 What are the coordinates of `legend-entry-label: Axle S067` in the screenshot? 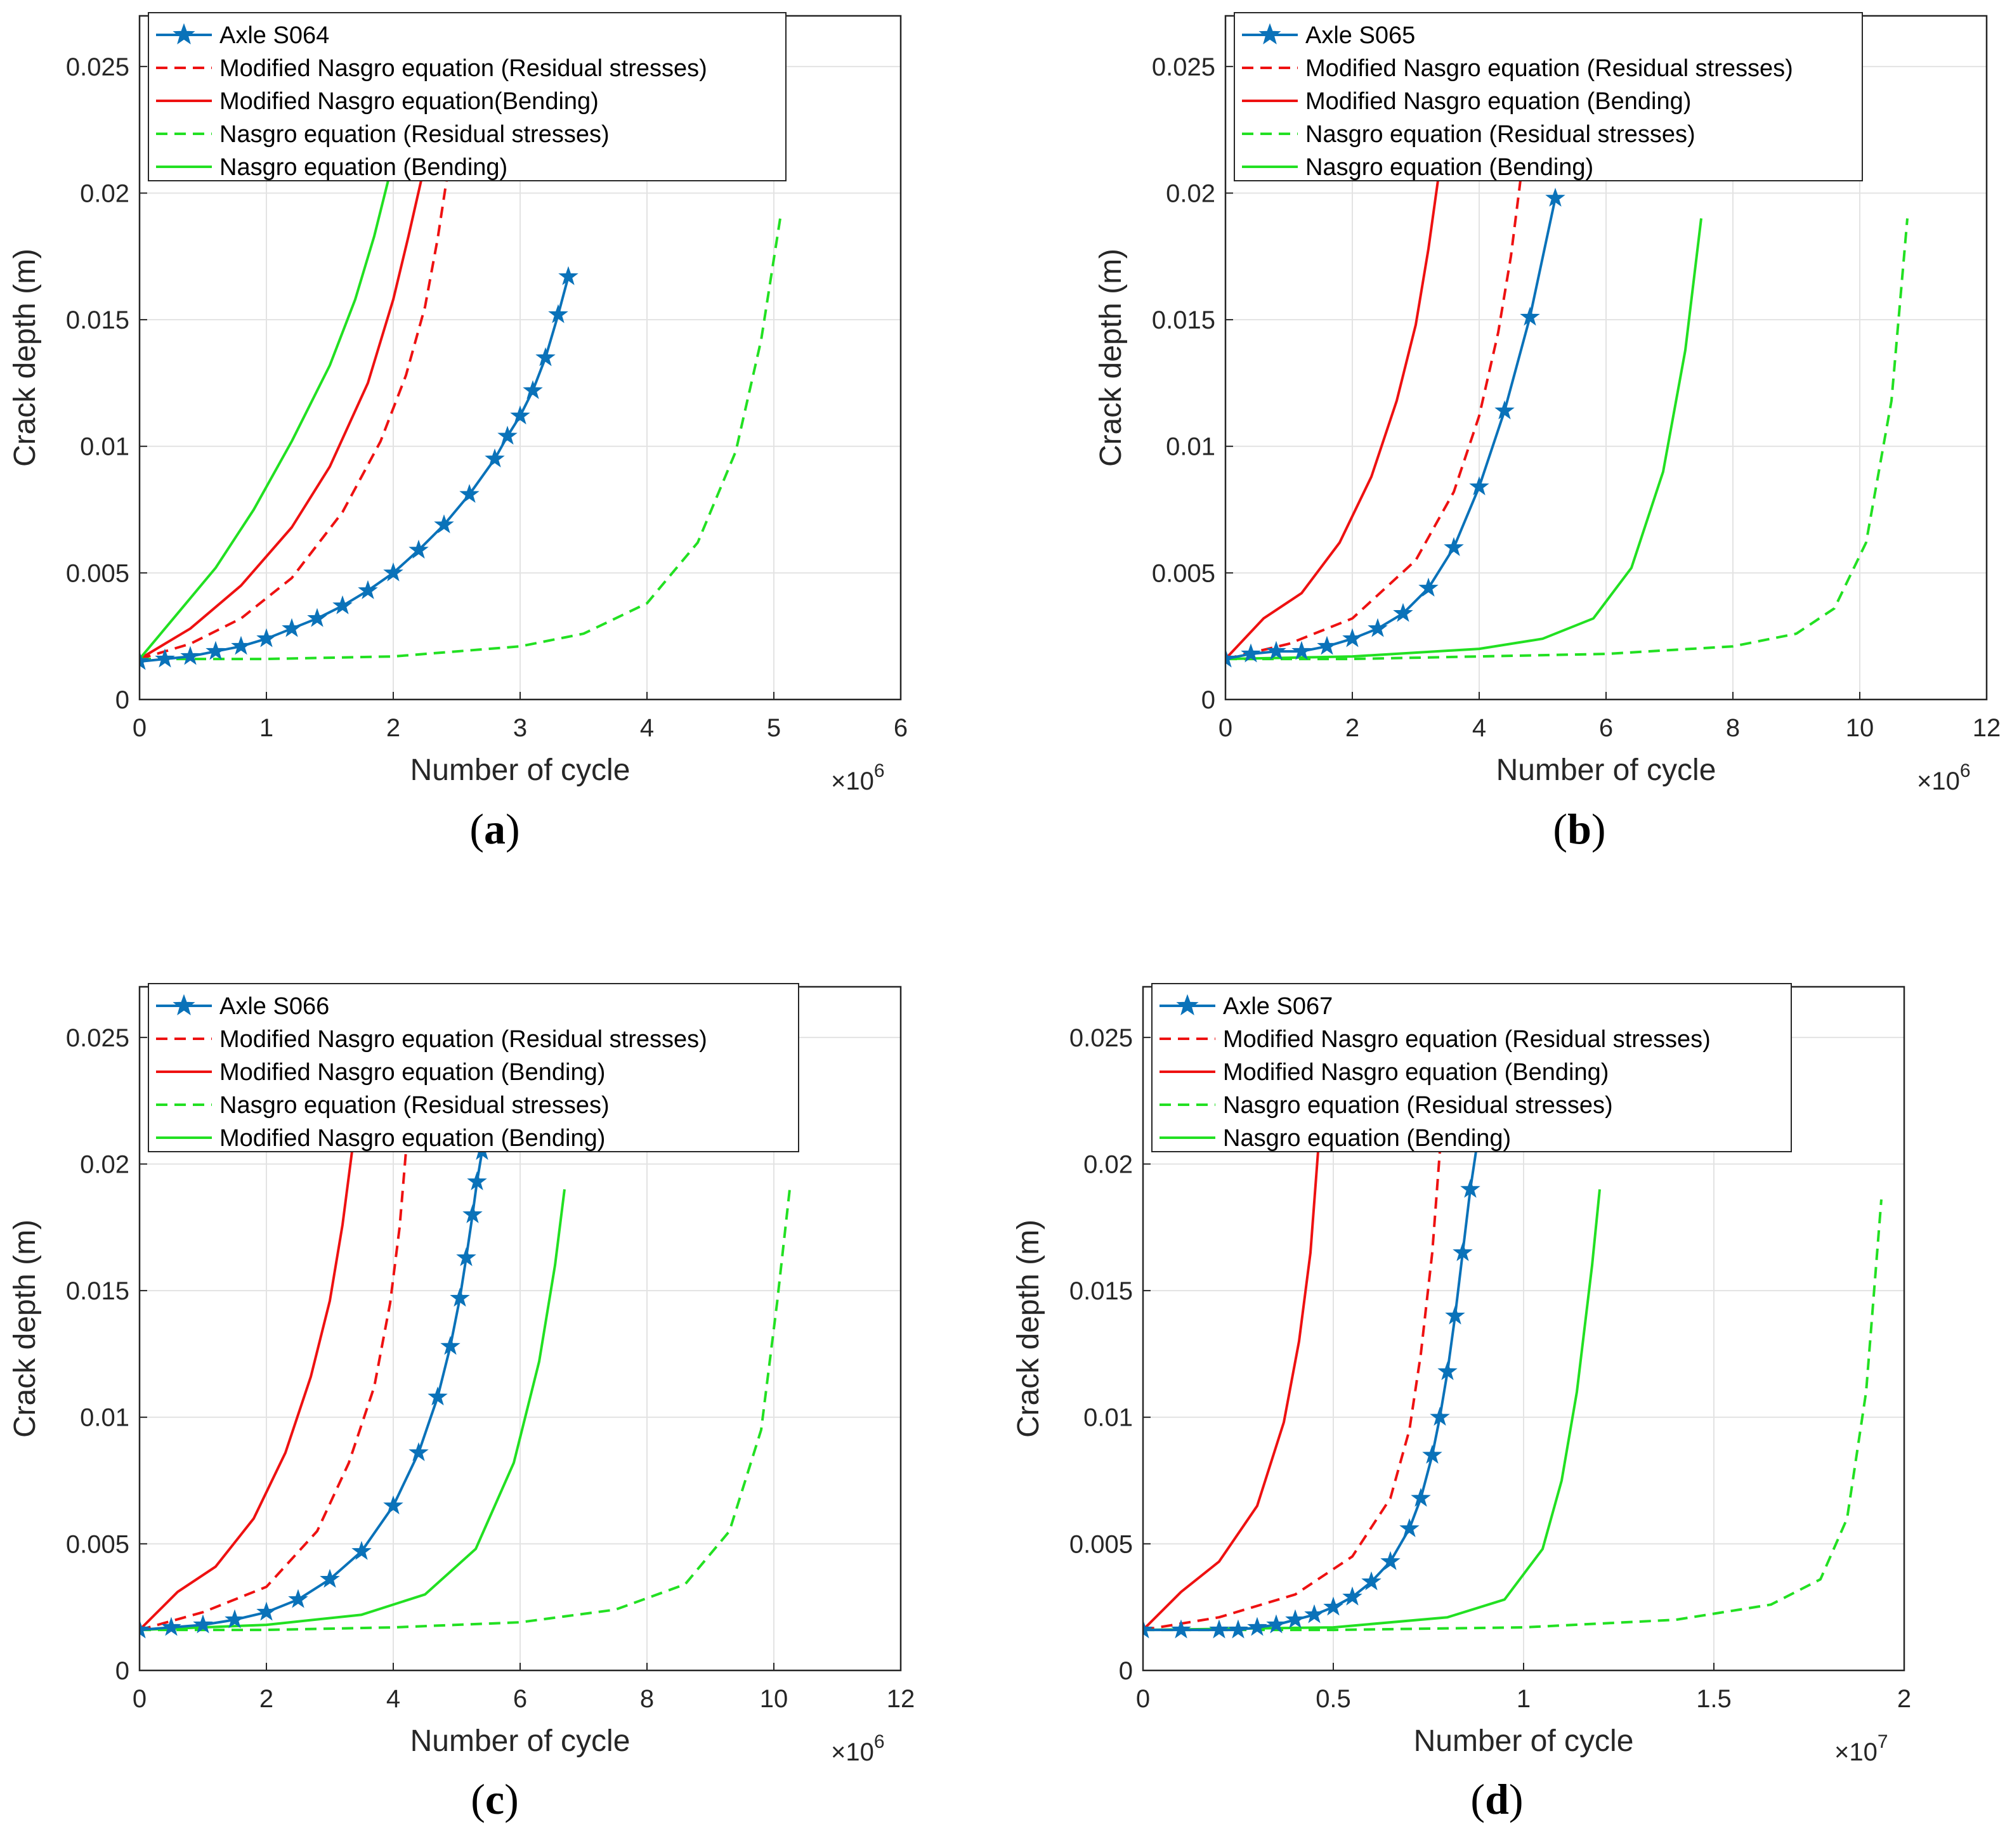 It's located at (1278, 1007).